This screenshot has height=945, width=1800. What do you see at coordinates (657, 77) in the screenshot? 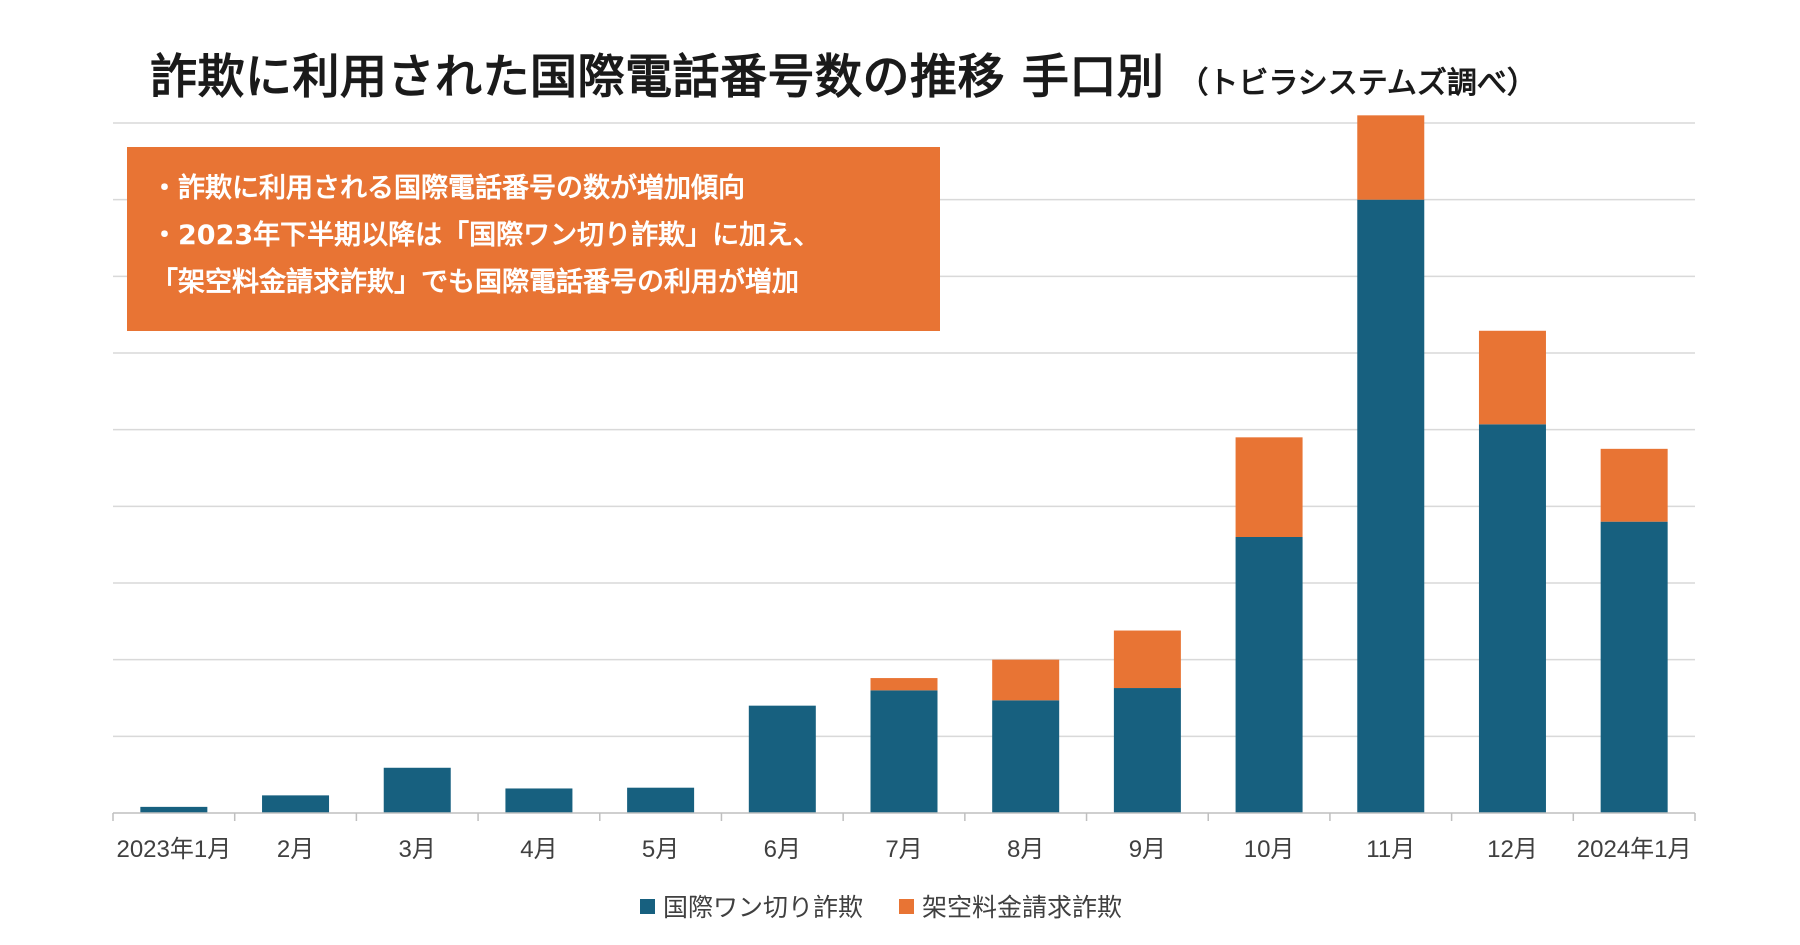
I see `chart-title-main: 詐欺に利用された国際電話番号数の推移 手口別` at bounding box center [657, 77].